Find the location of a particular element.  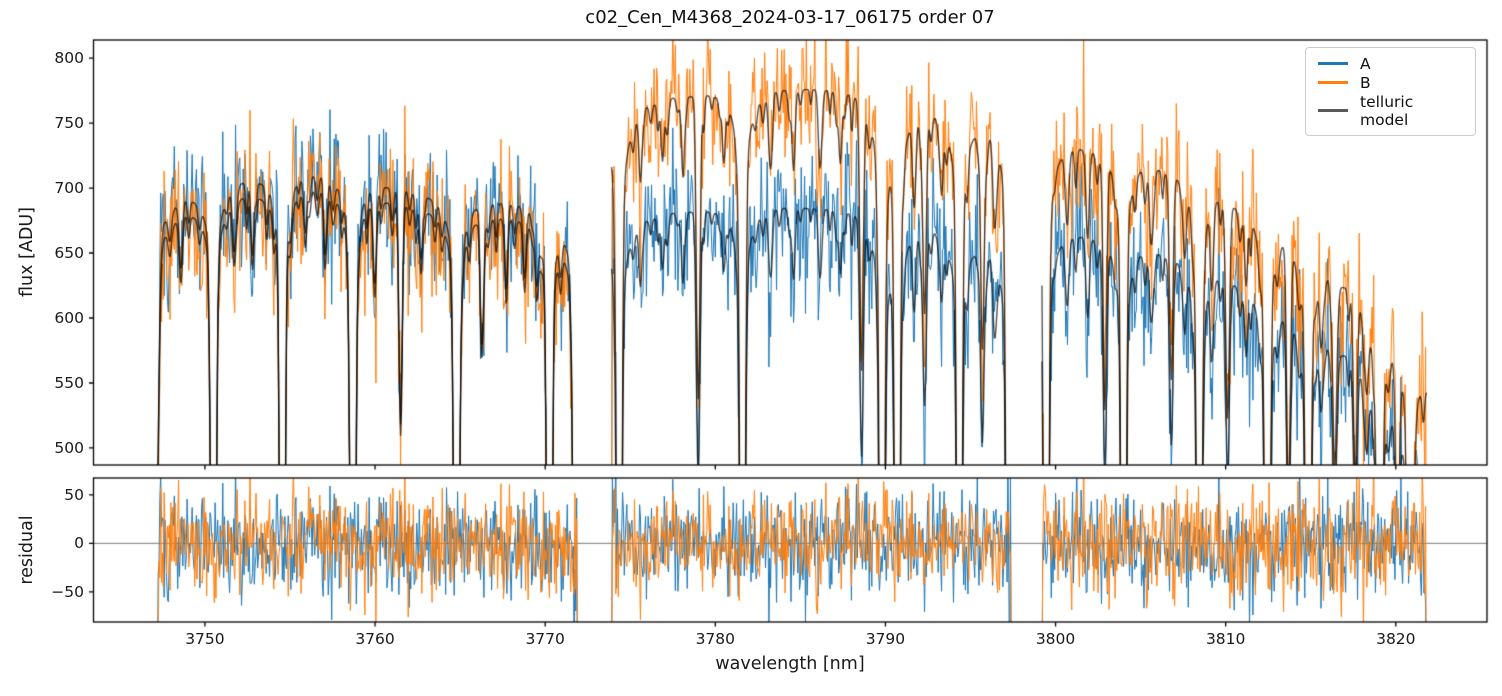

x-tick-label: 3760 is located at coordinates (375, 639).